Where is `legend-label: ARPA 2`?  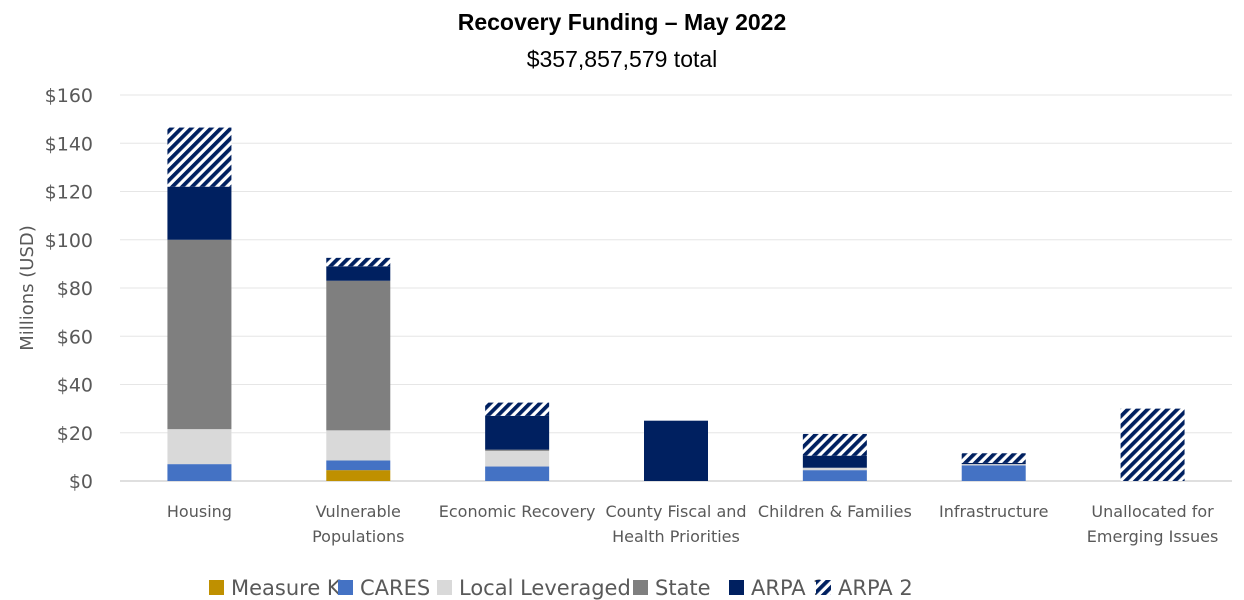 legend-label: ARPA 2 is located at coordinates (875, 588).